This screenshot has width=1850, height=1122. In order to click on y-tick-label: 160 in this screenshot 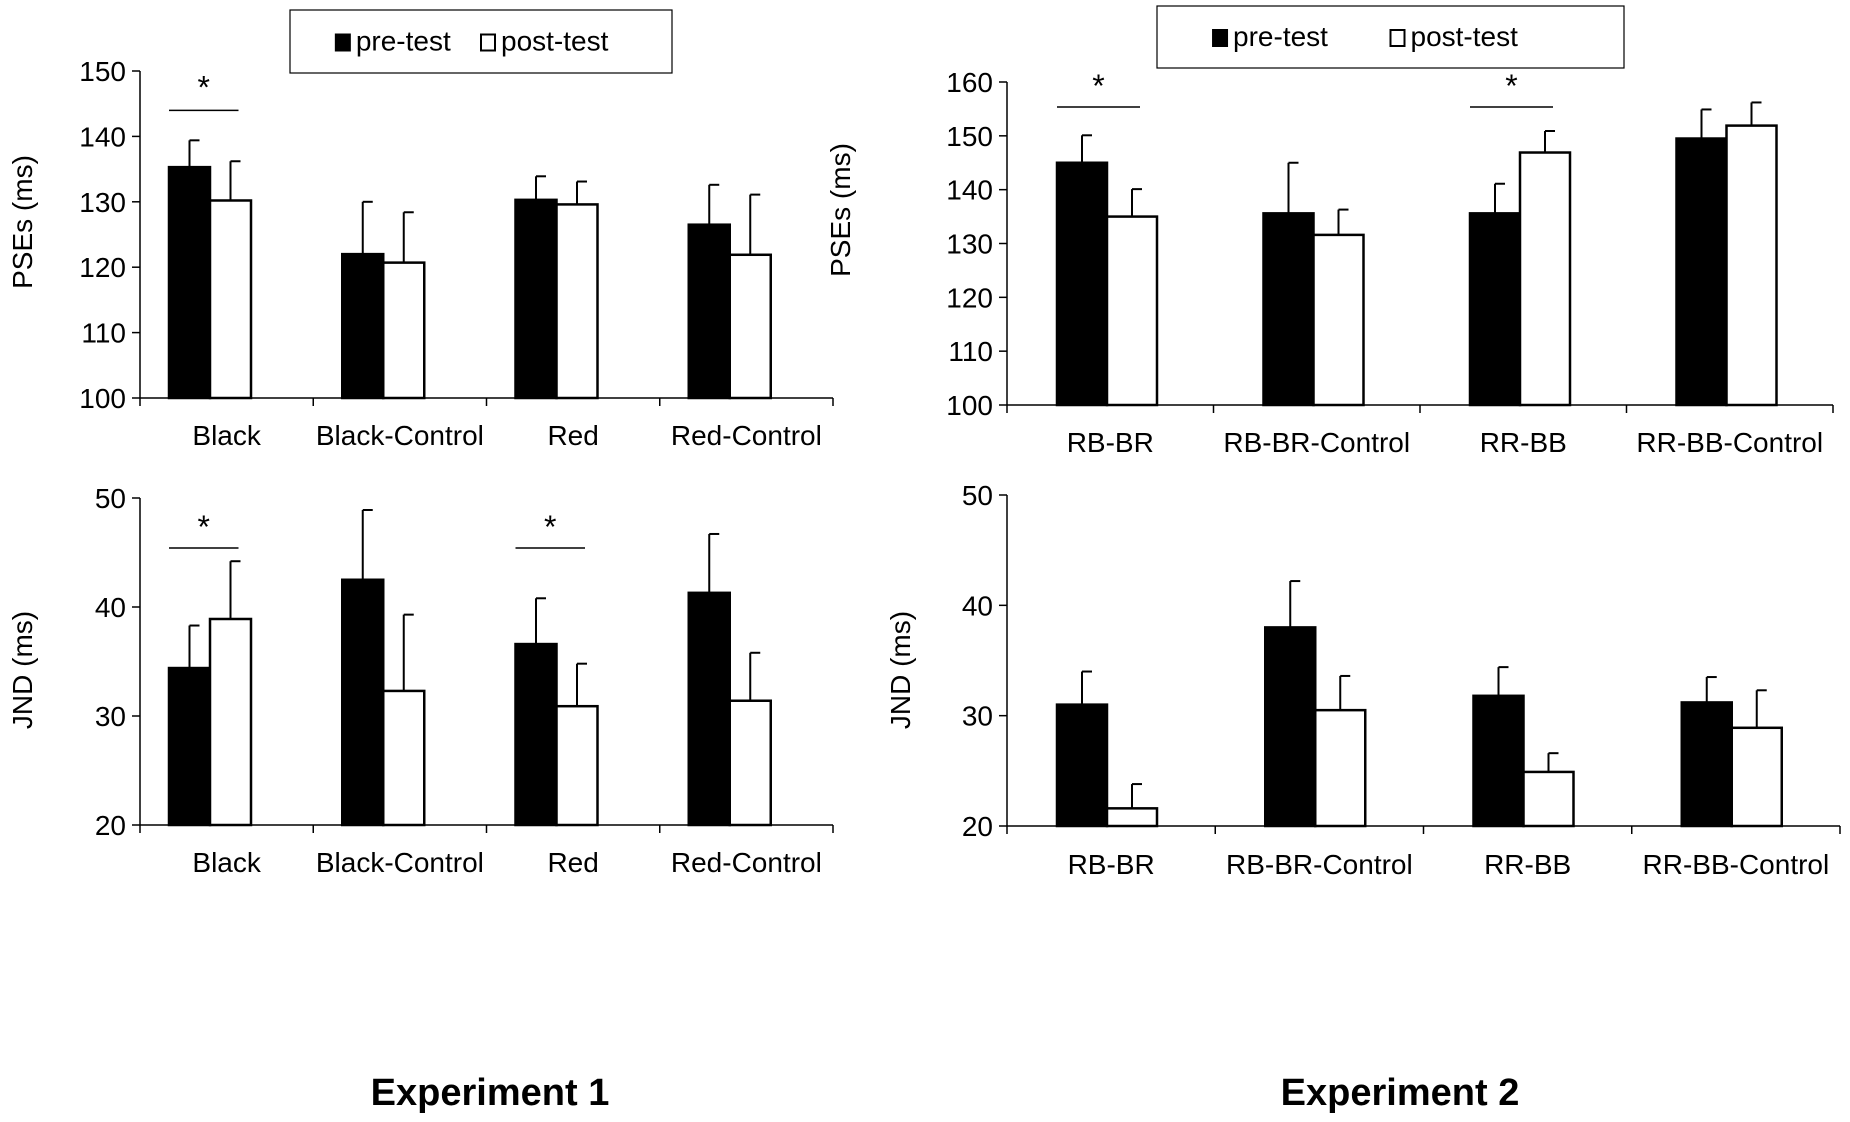, I will do `click(969, 82)`.